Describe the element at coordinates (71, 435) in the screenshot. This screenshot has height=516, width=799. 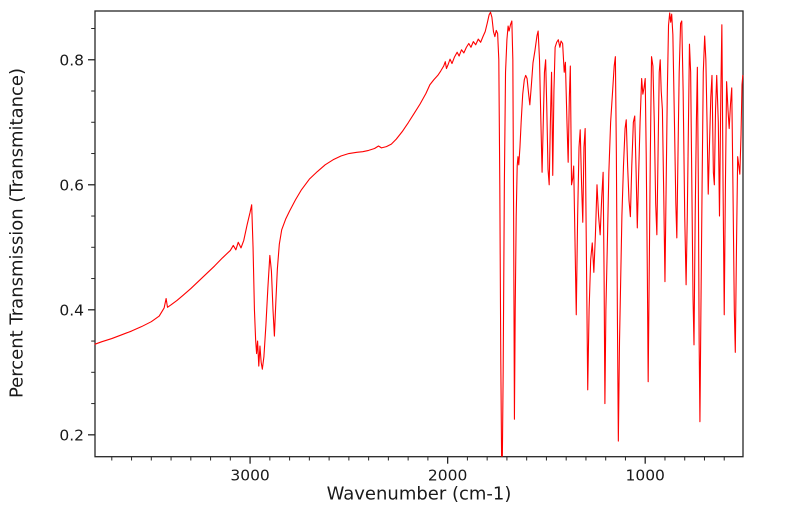
I see `y-tick-label: 0.2` at that location.